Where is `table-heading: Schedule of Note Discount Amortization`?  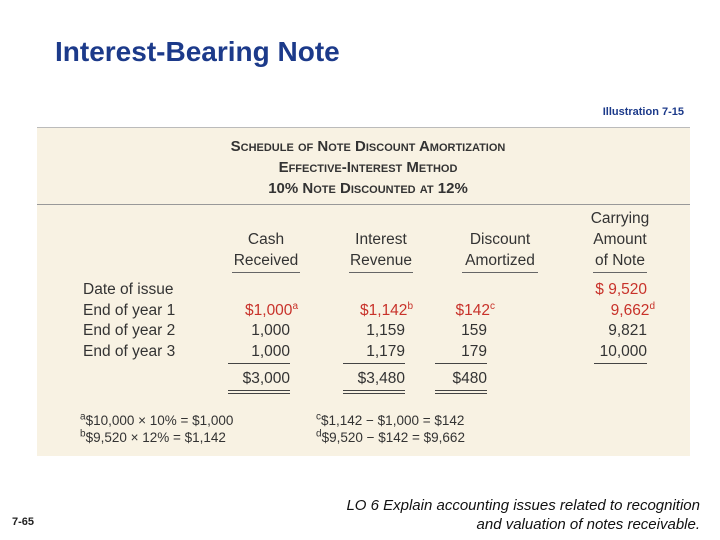 table-heading: Schedule of Note Discount Amortization is located at coordinates (368, 146).